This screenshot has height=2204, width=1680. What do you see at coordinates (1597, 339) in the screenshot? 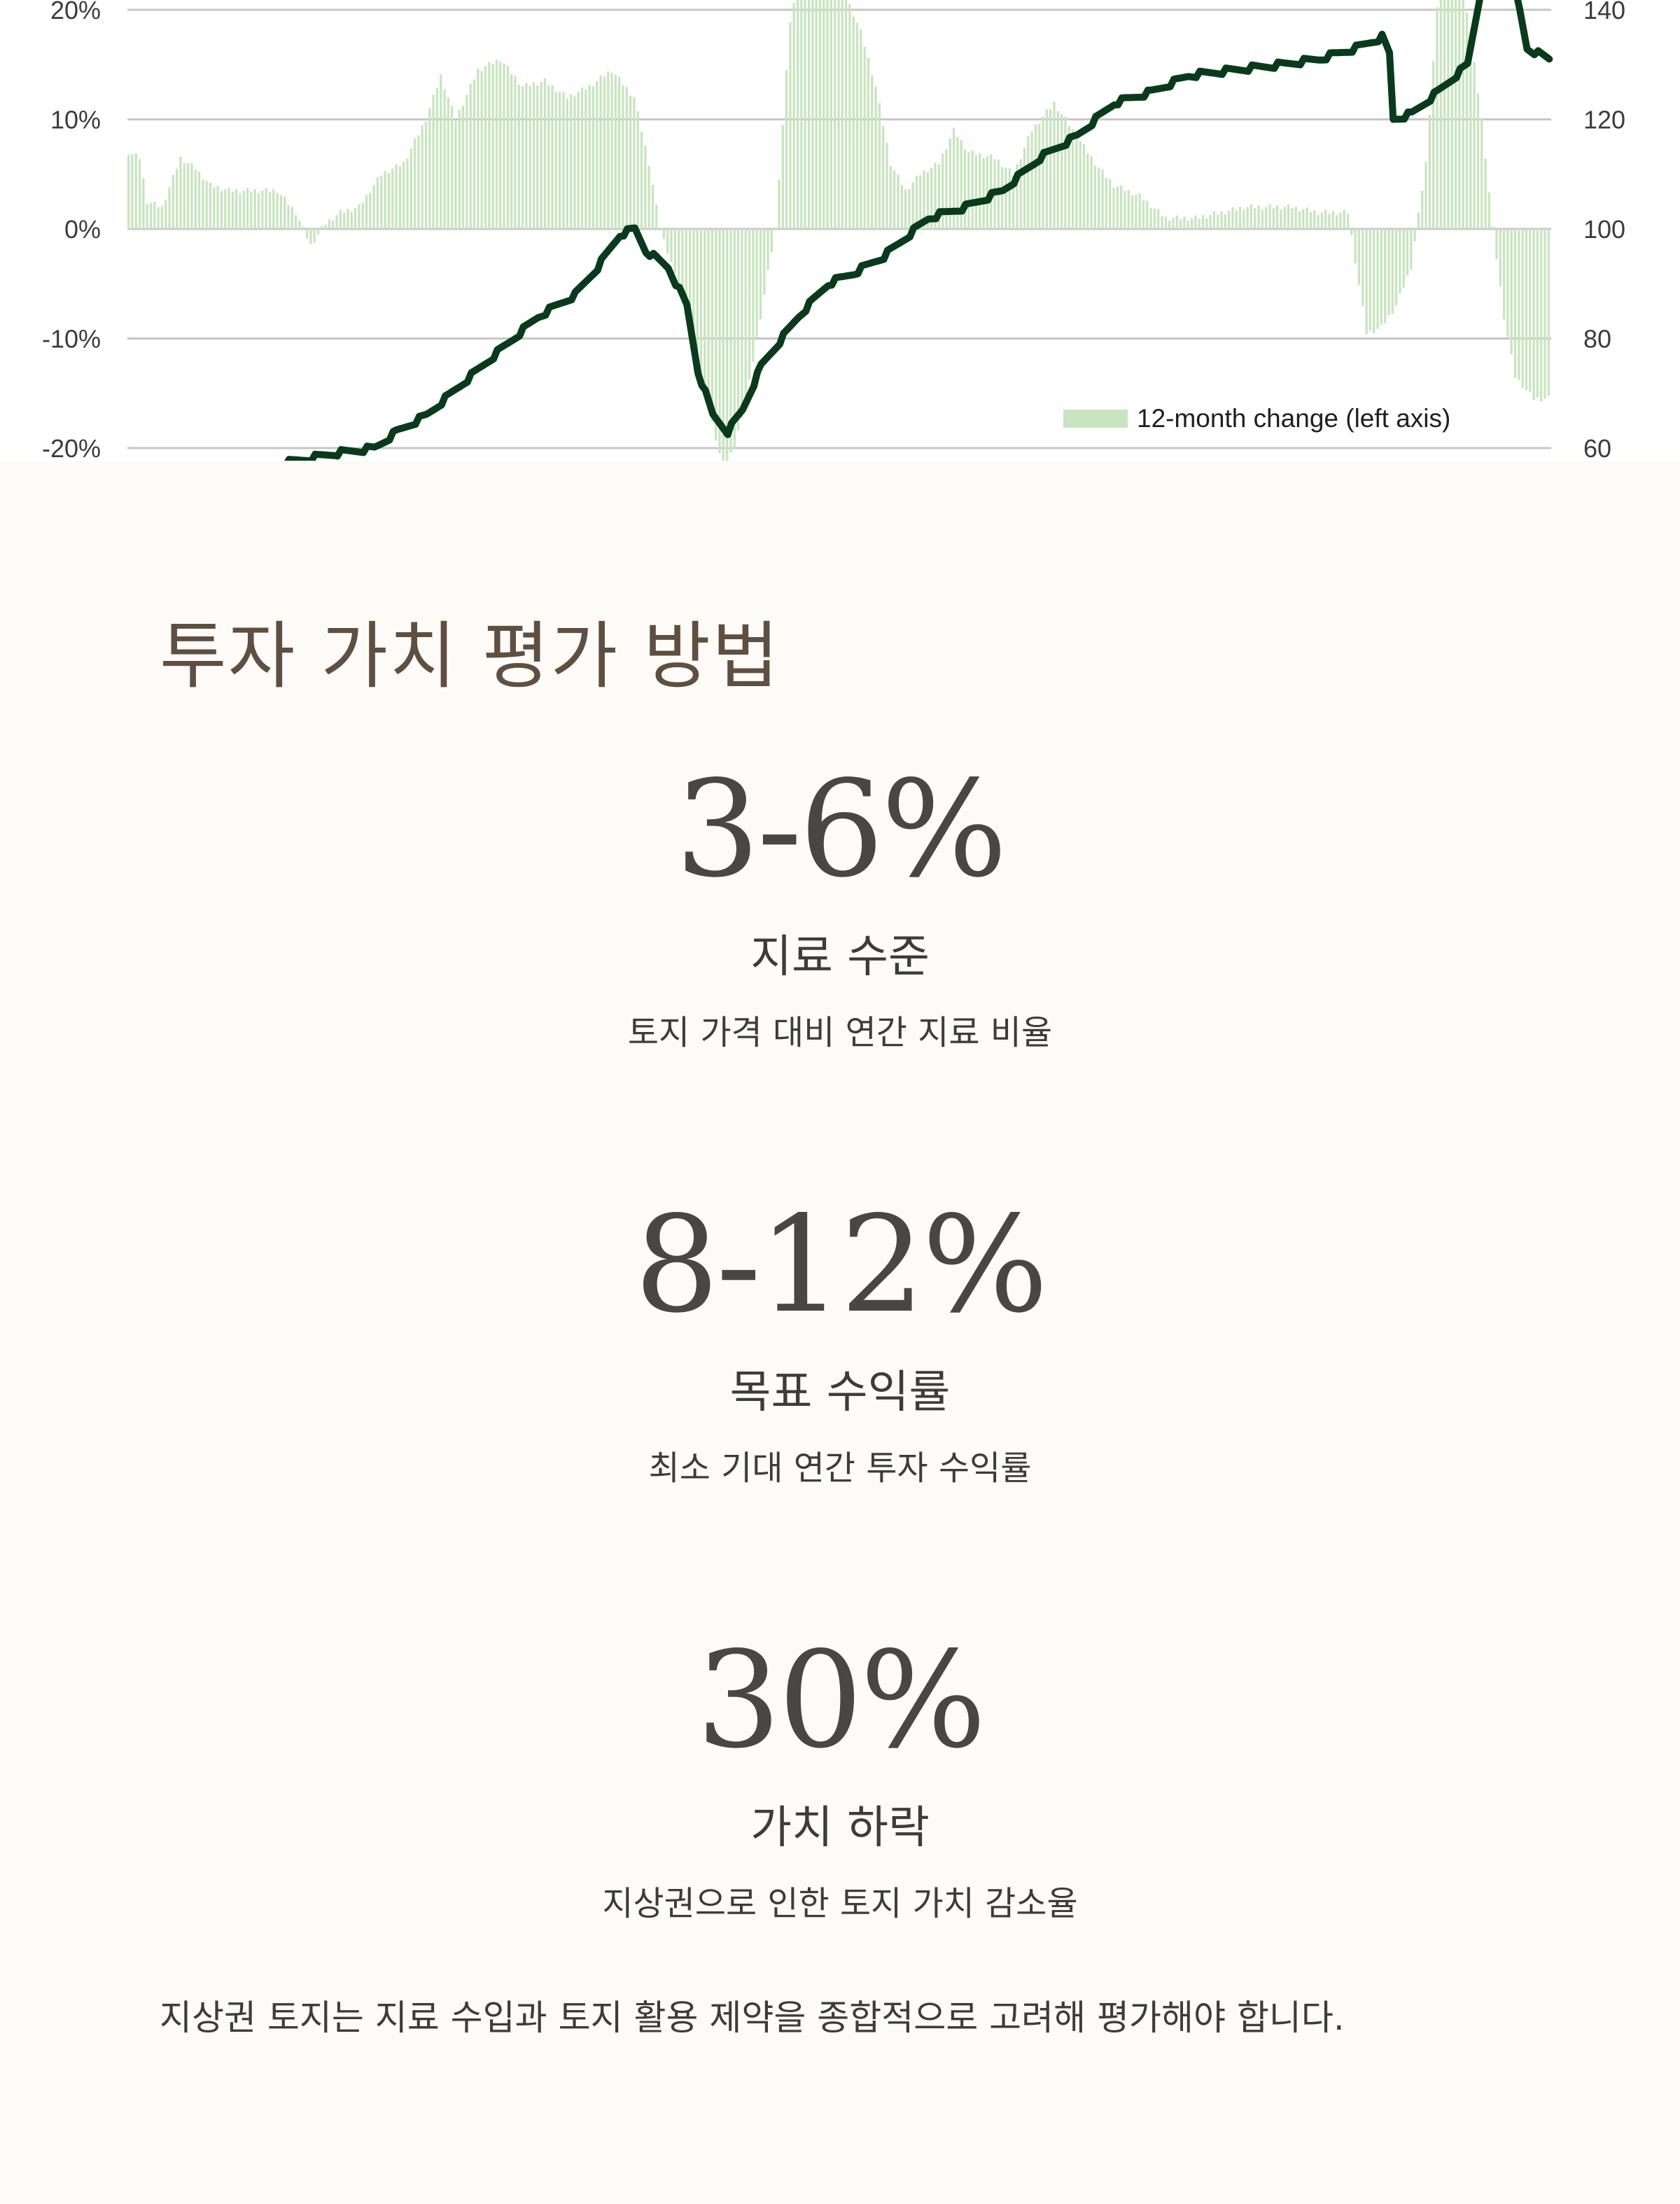
I see `right-tick-label: 80` at bounding box center [1597, 339].